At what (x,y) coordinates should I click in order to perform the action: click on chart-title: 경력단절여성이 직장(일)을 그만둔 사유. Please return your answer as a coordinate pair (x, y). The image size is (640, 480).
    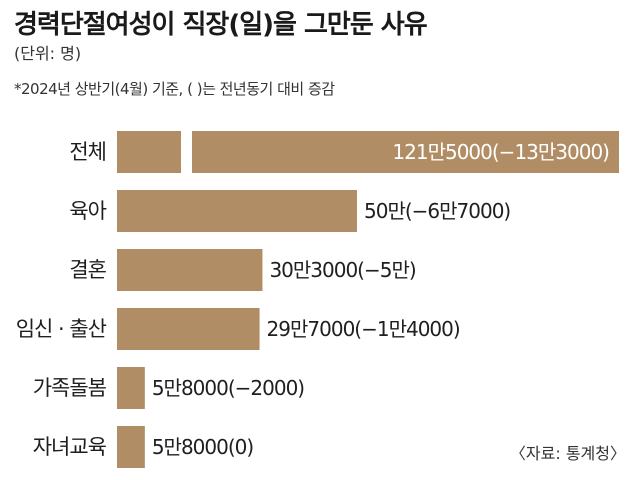
    Looking at the image, I should click on (221, 25).